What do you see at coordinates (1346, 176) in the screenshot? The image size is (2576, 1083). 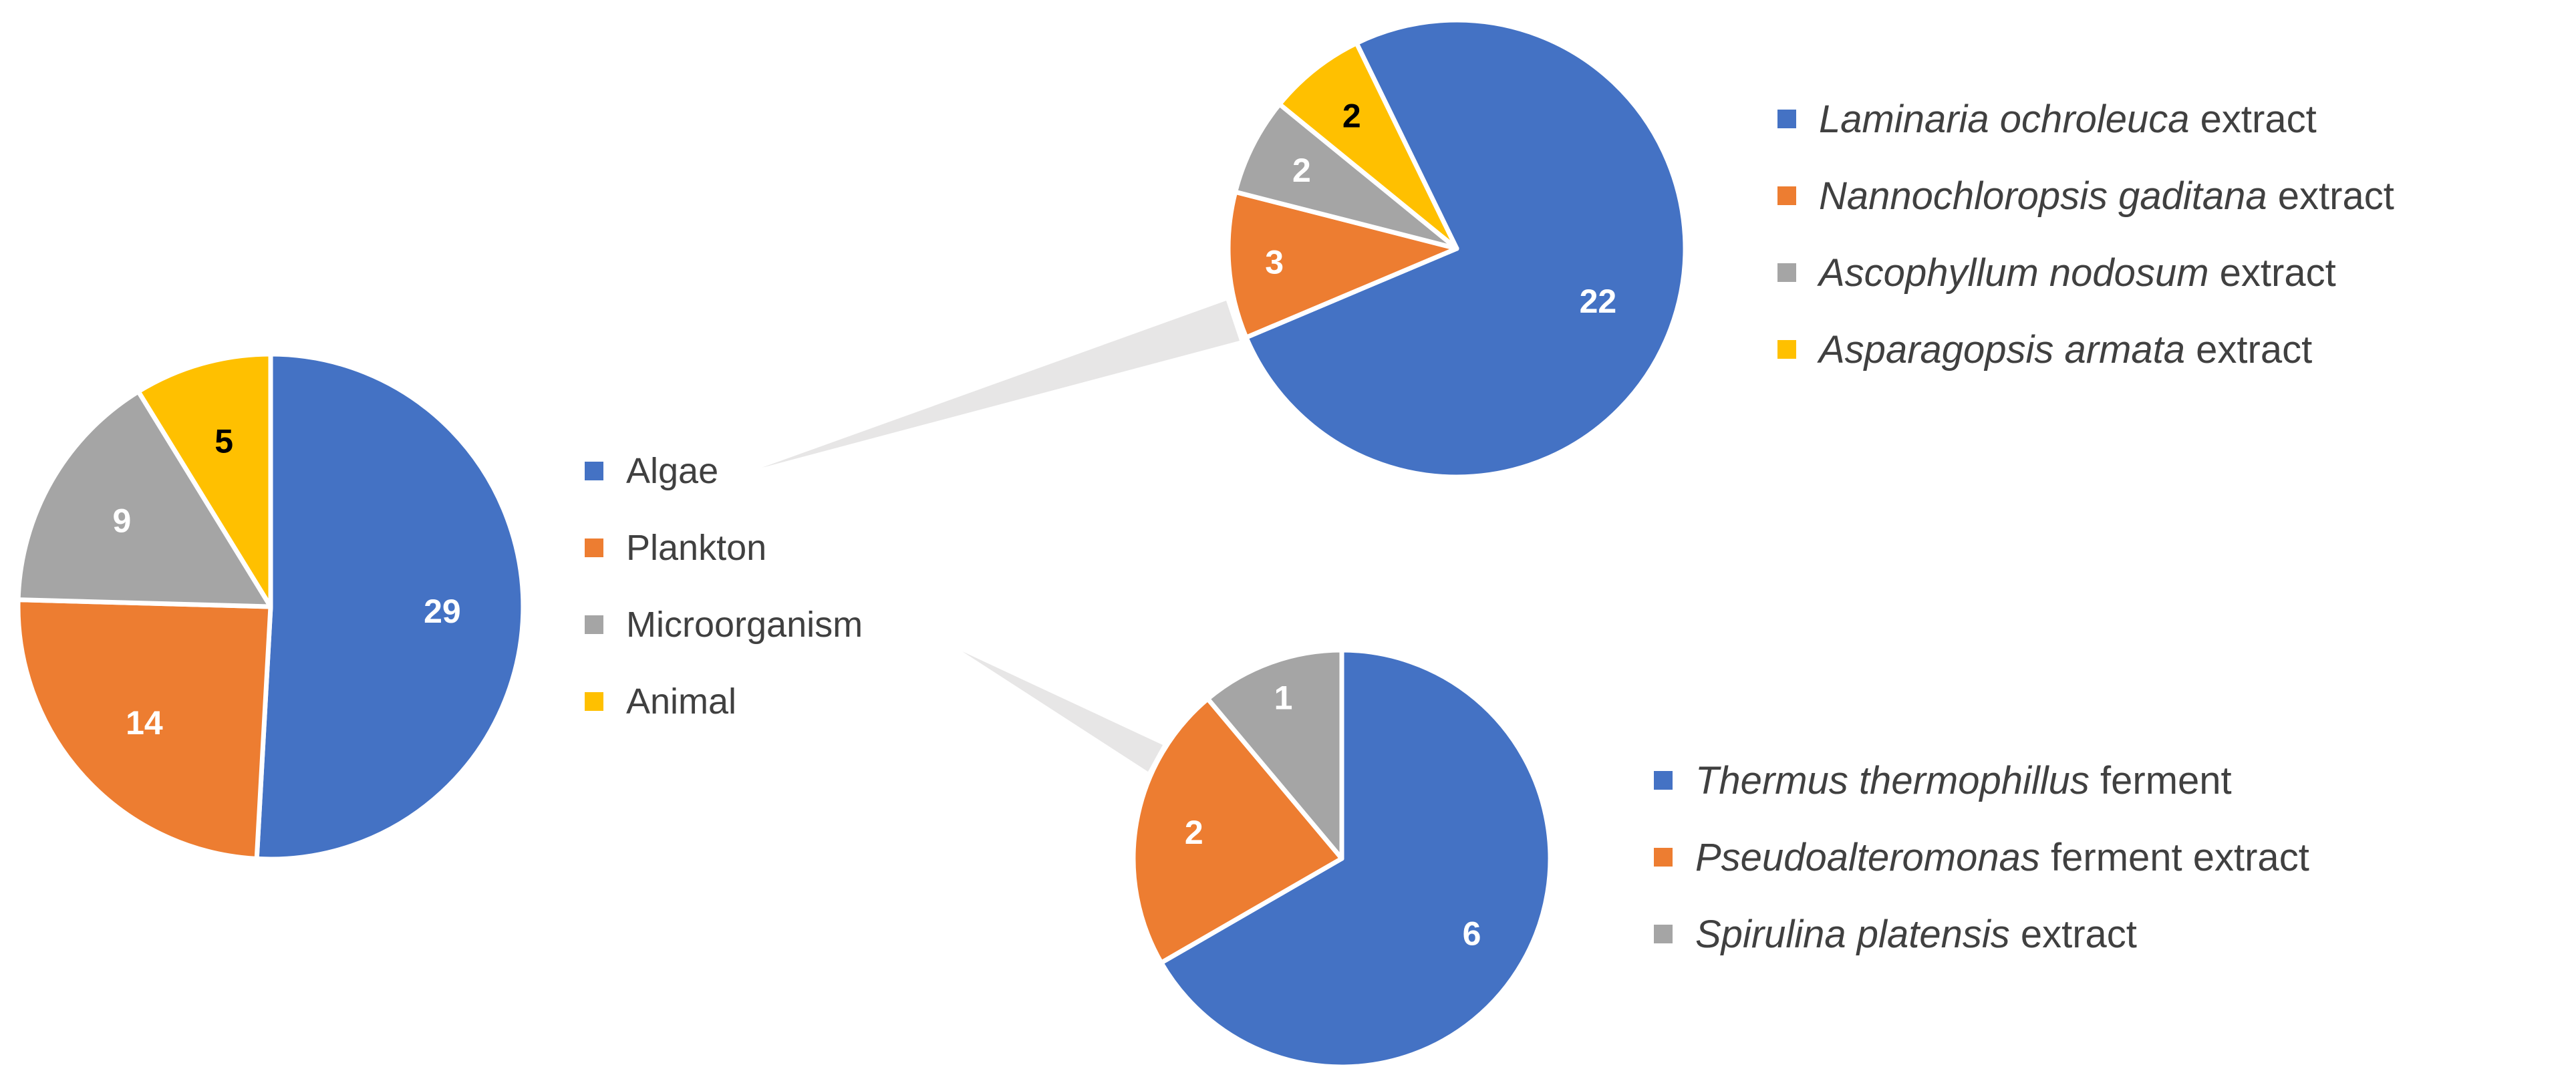 I see `algae-slice-ascophyllum-nodosum` at bounding box center [1346, 176].